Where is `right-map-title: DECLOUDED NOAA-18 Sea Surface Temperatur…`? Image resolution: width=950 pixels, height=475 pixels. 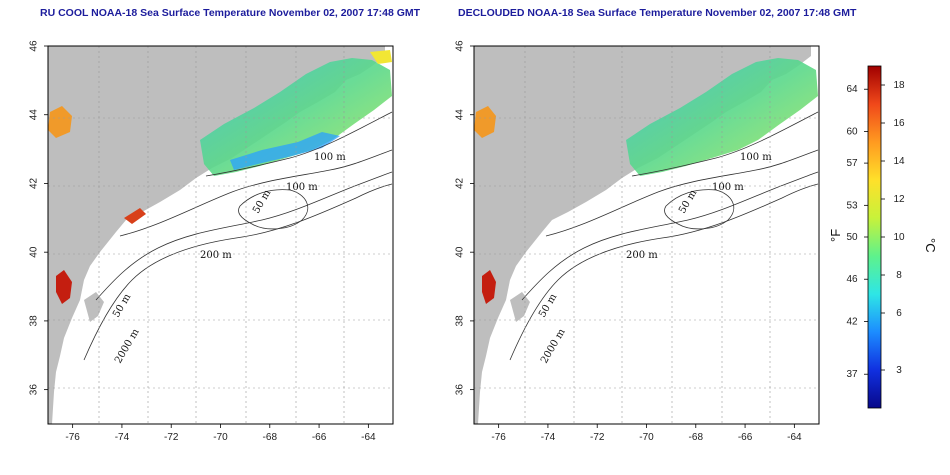
right-map-title: DECLOUDED NOAA-18 Sea Surface Temperatur… is located at coordinates (657, 13).